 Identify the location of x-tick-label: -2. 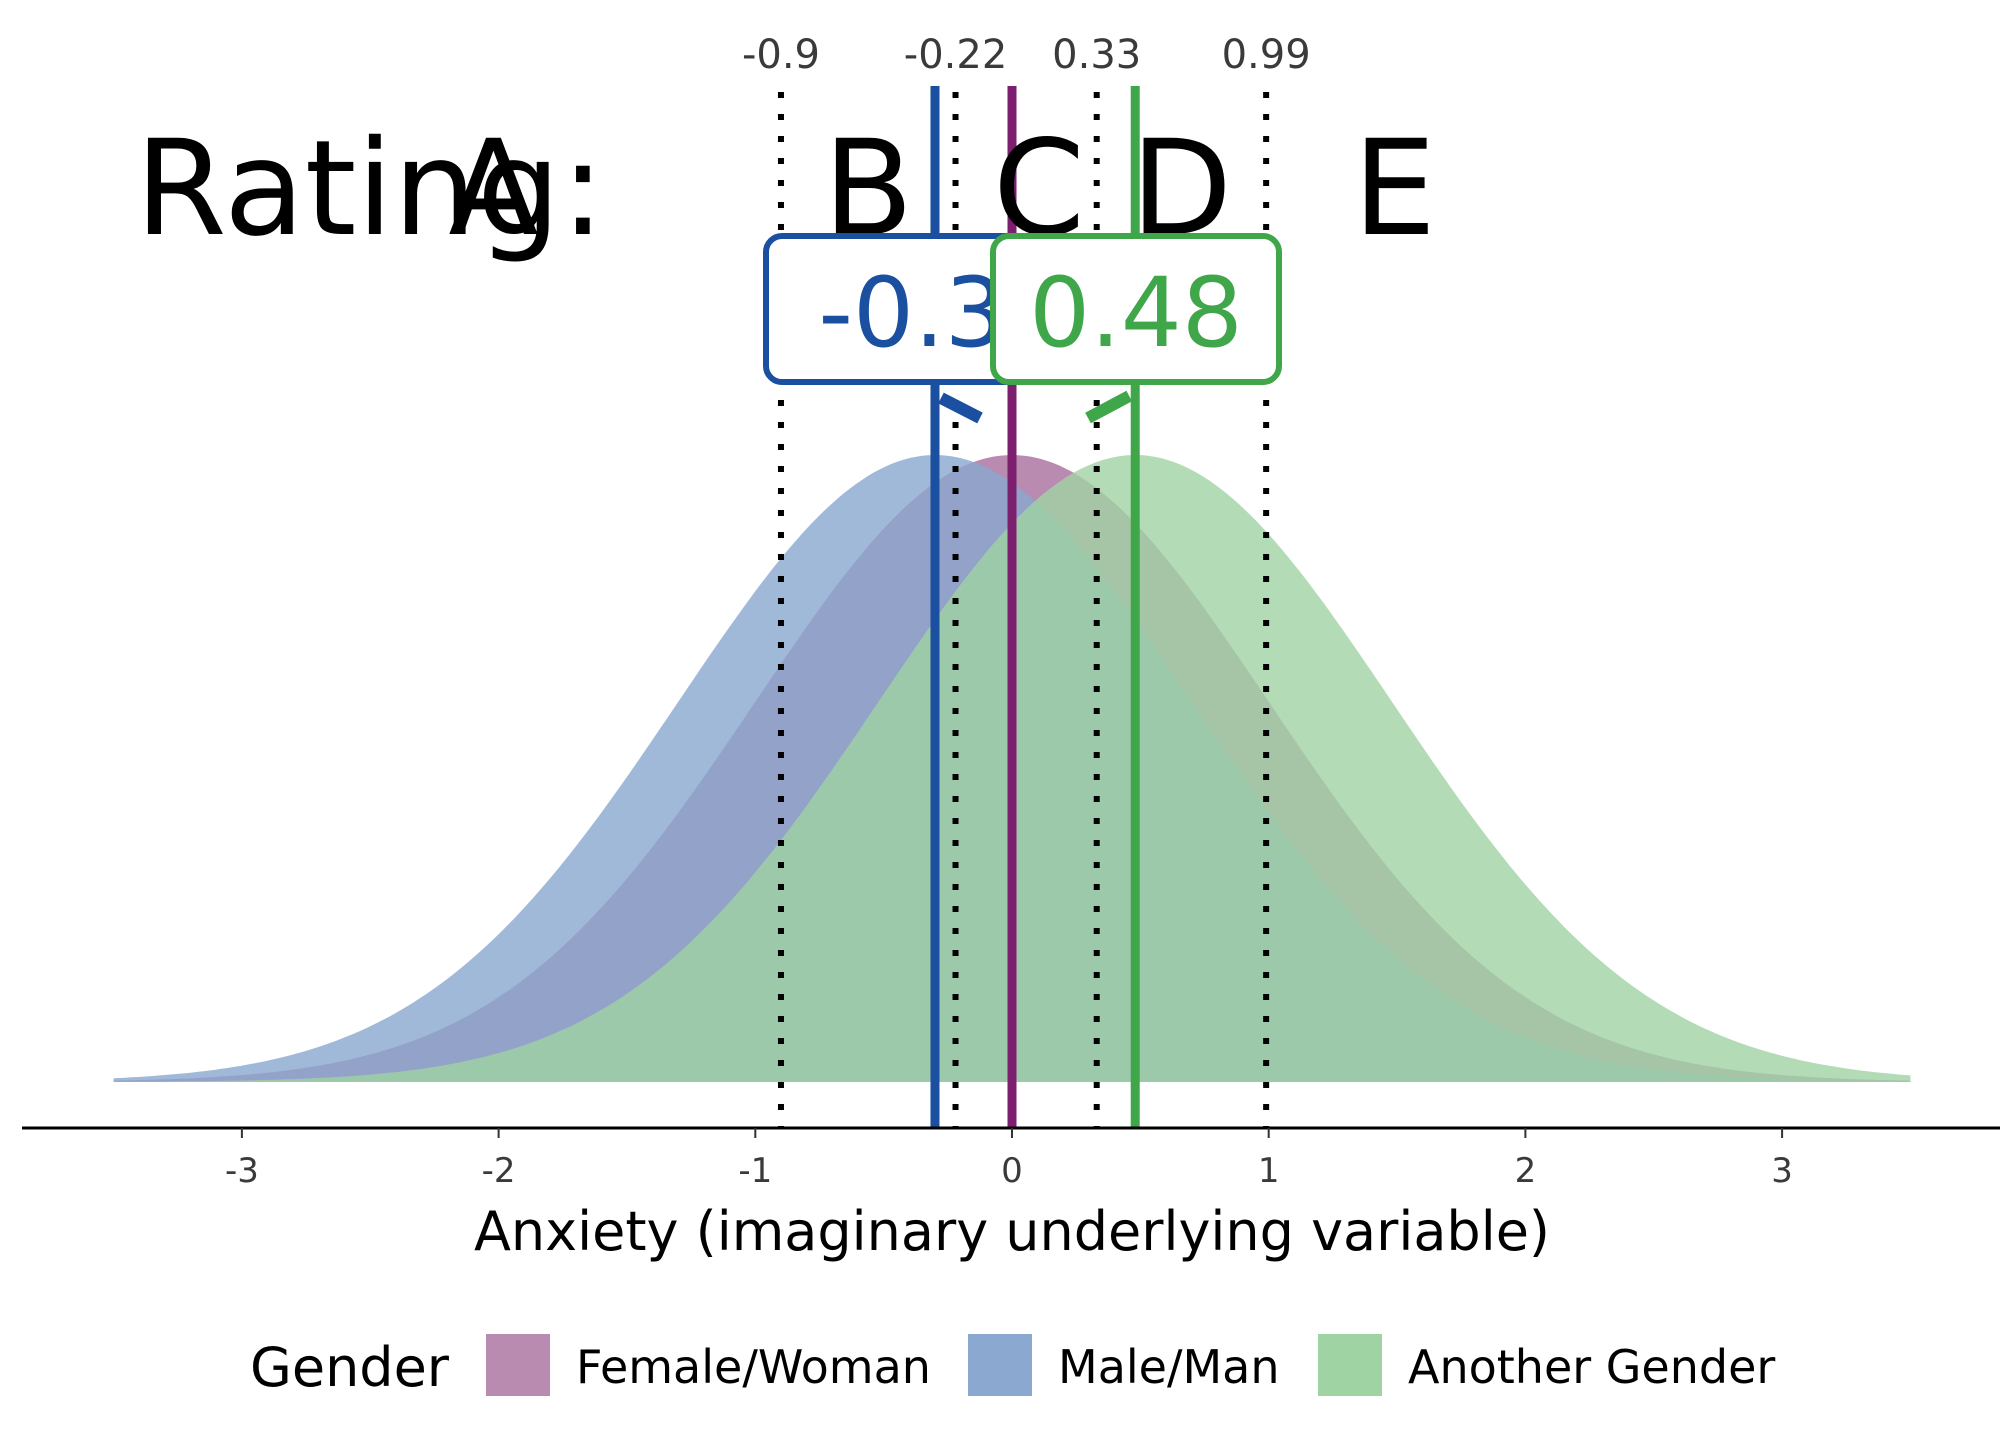
(499, 1171).